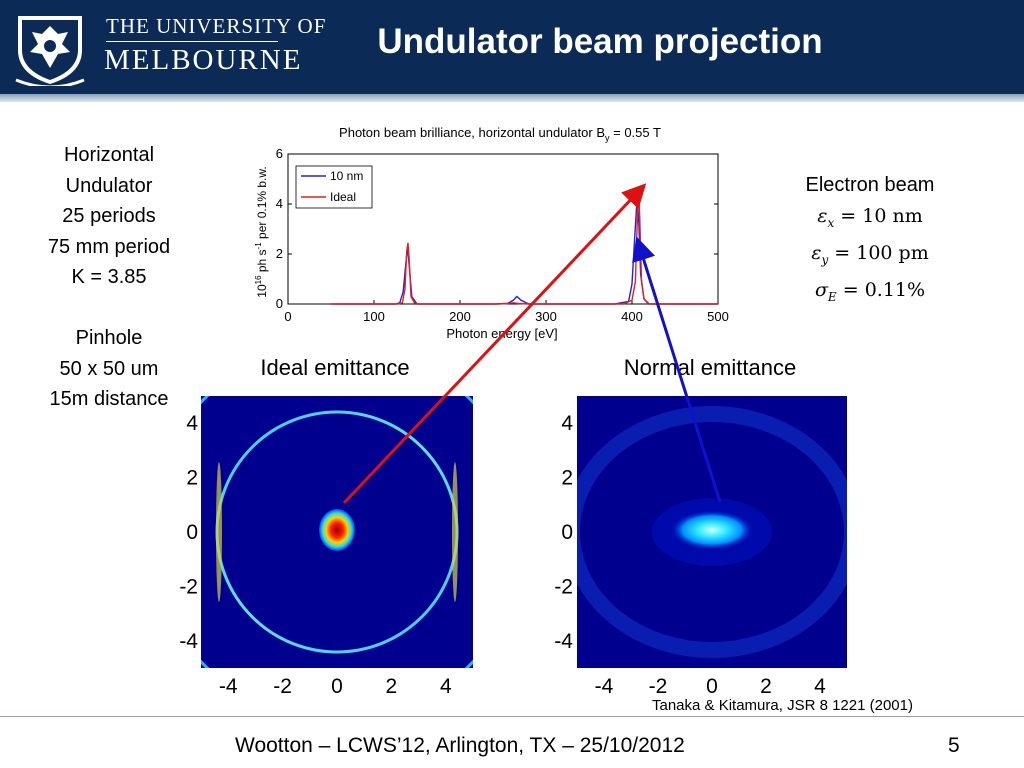 The width and height of the screenshot is (1024, 768). I want to click on emittance-y: εy = 100 pm, so click(870, 256).